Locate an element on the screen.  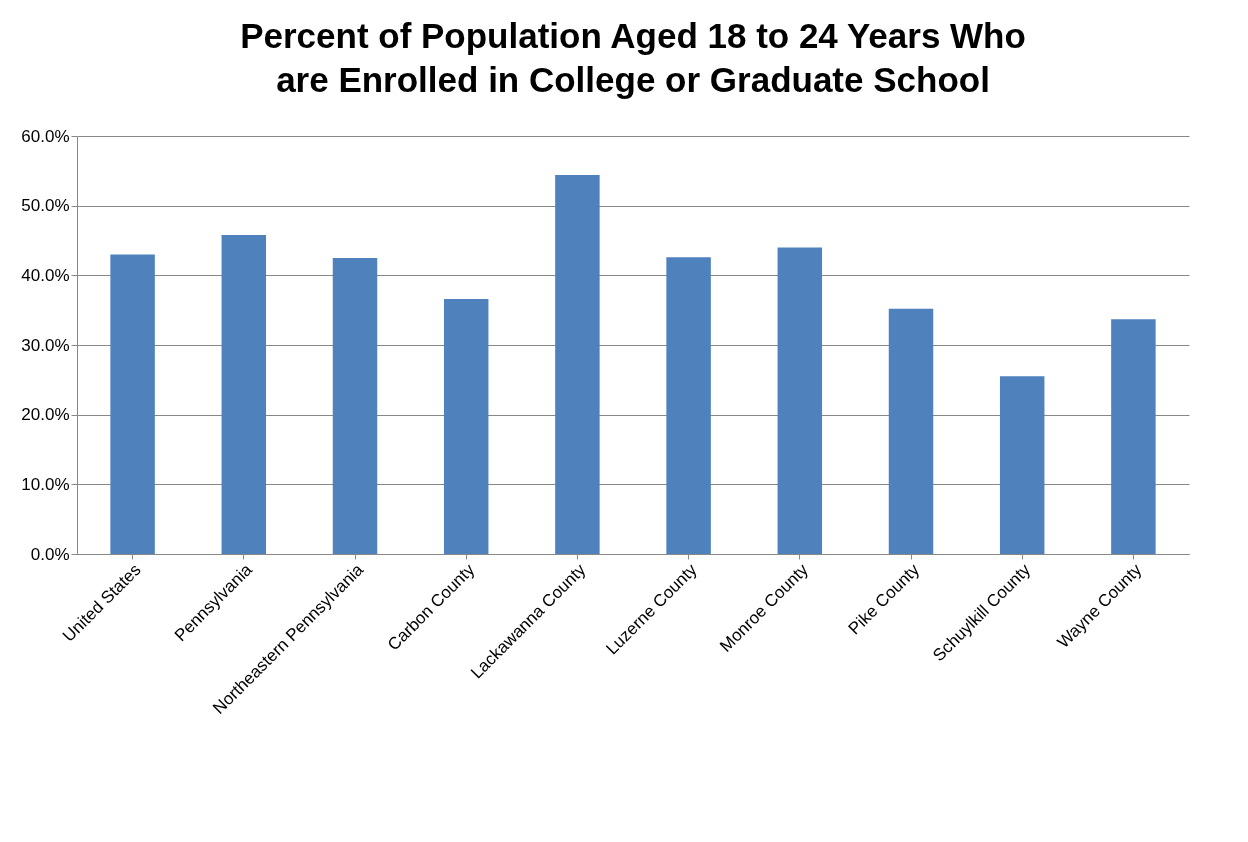
y-tick-label: 20.0% is located at coordinates (45, 415).